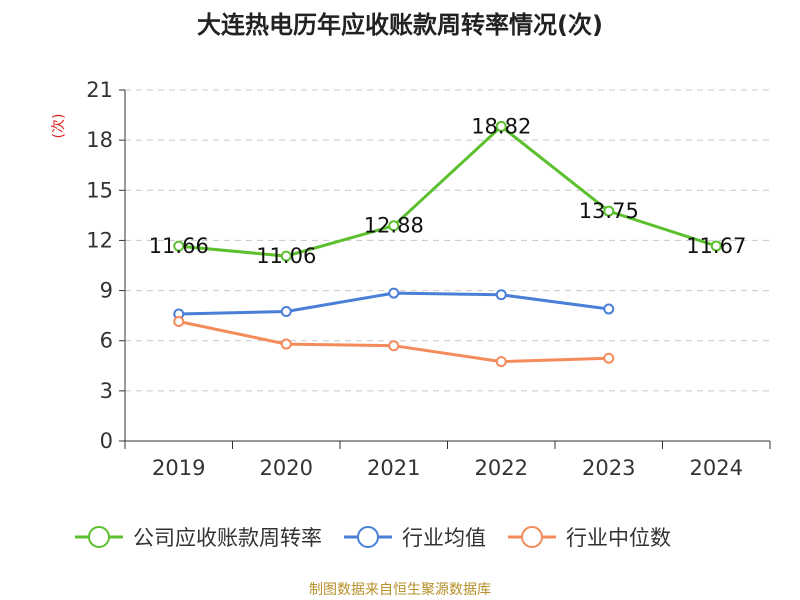 The image size is (800, 600). I want to click on legend-item: 行业均值, so click(415, 538).